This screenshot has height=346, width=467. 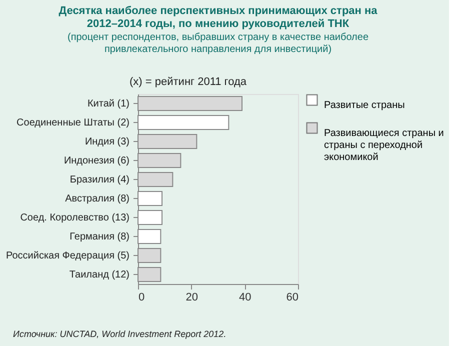 What do you see at coordinates (384, 145) in the screenshot?
I see `legend-label: Развивающиеся страны и страны с переходной экономикой` at bounding box center [384, 145].